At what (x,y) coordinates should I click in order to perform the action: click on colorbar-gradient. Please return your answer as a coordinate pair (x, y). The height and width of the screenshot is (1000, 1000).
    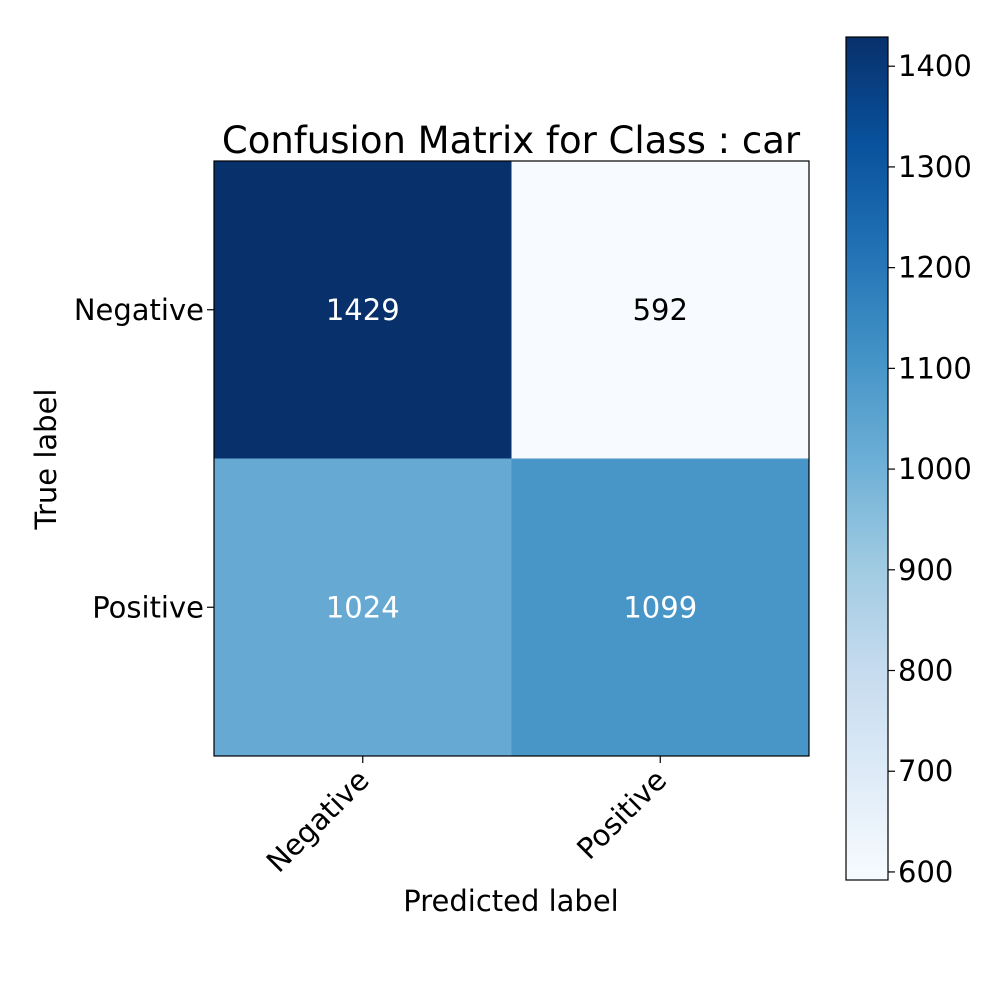
    Looking at the image, I should click on (867, 458).